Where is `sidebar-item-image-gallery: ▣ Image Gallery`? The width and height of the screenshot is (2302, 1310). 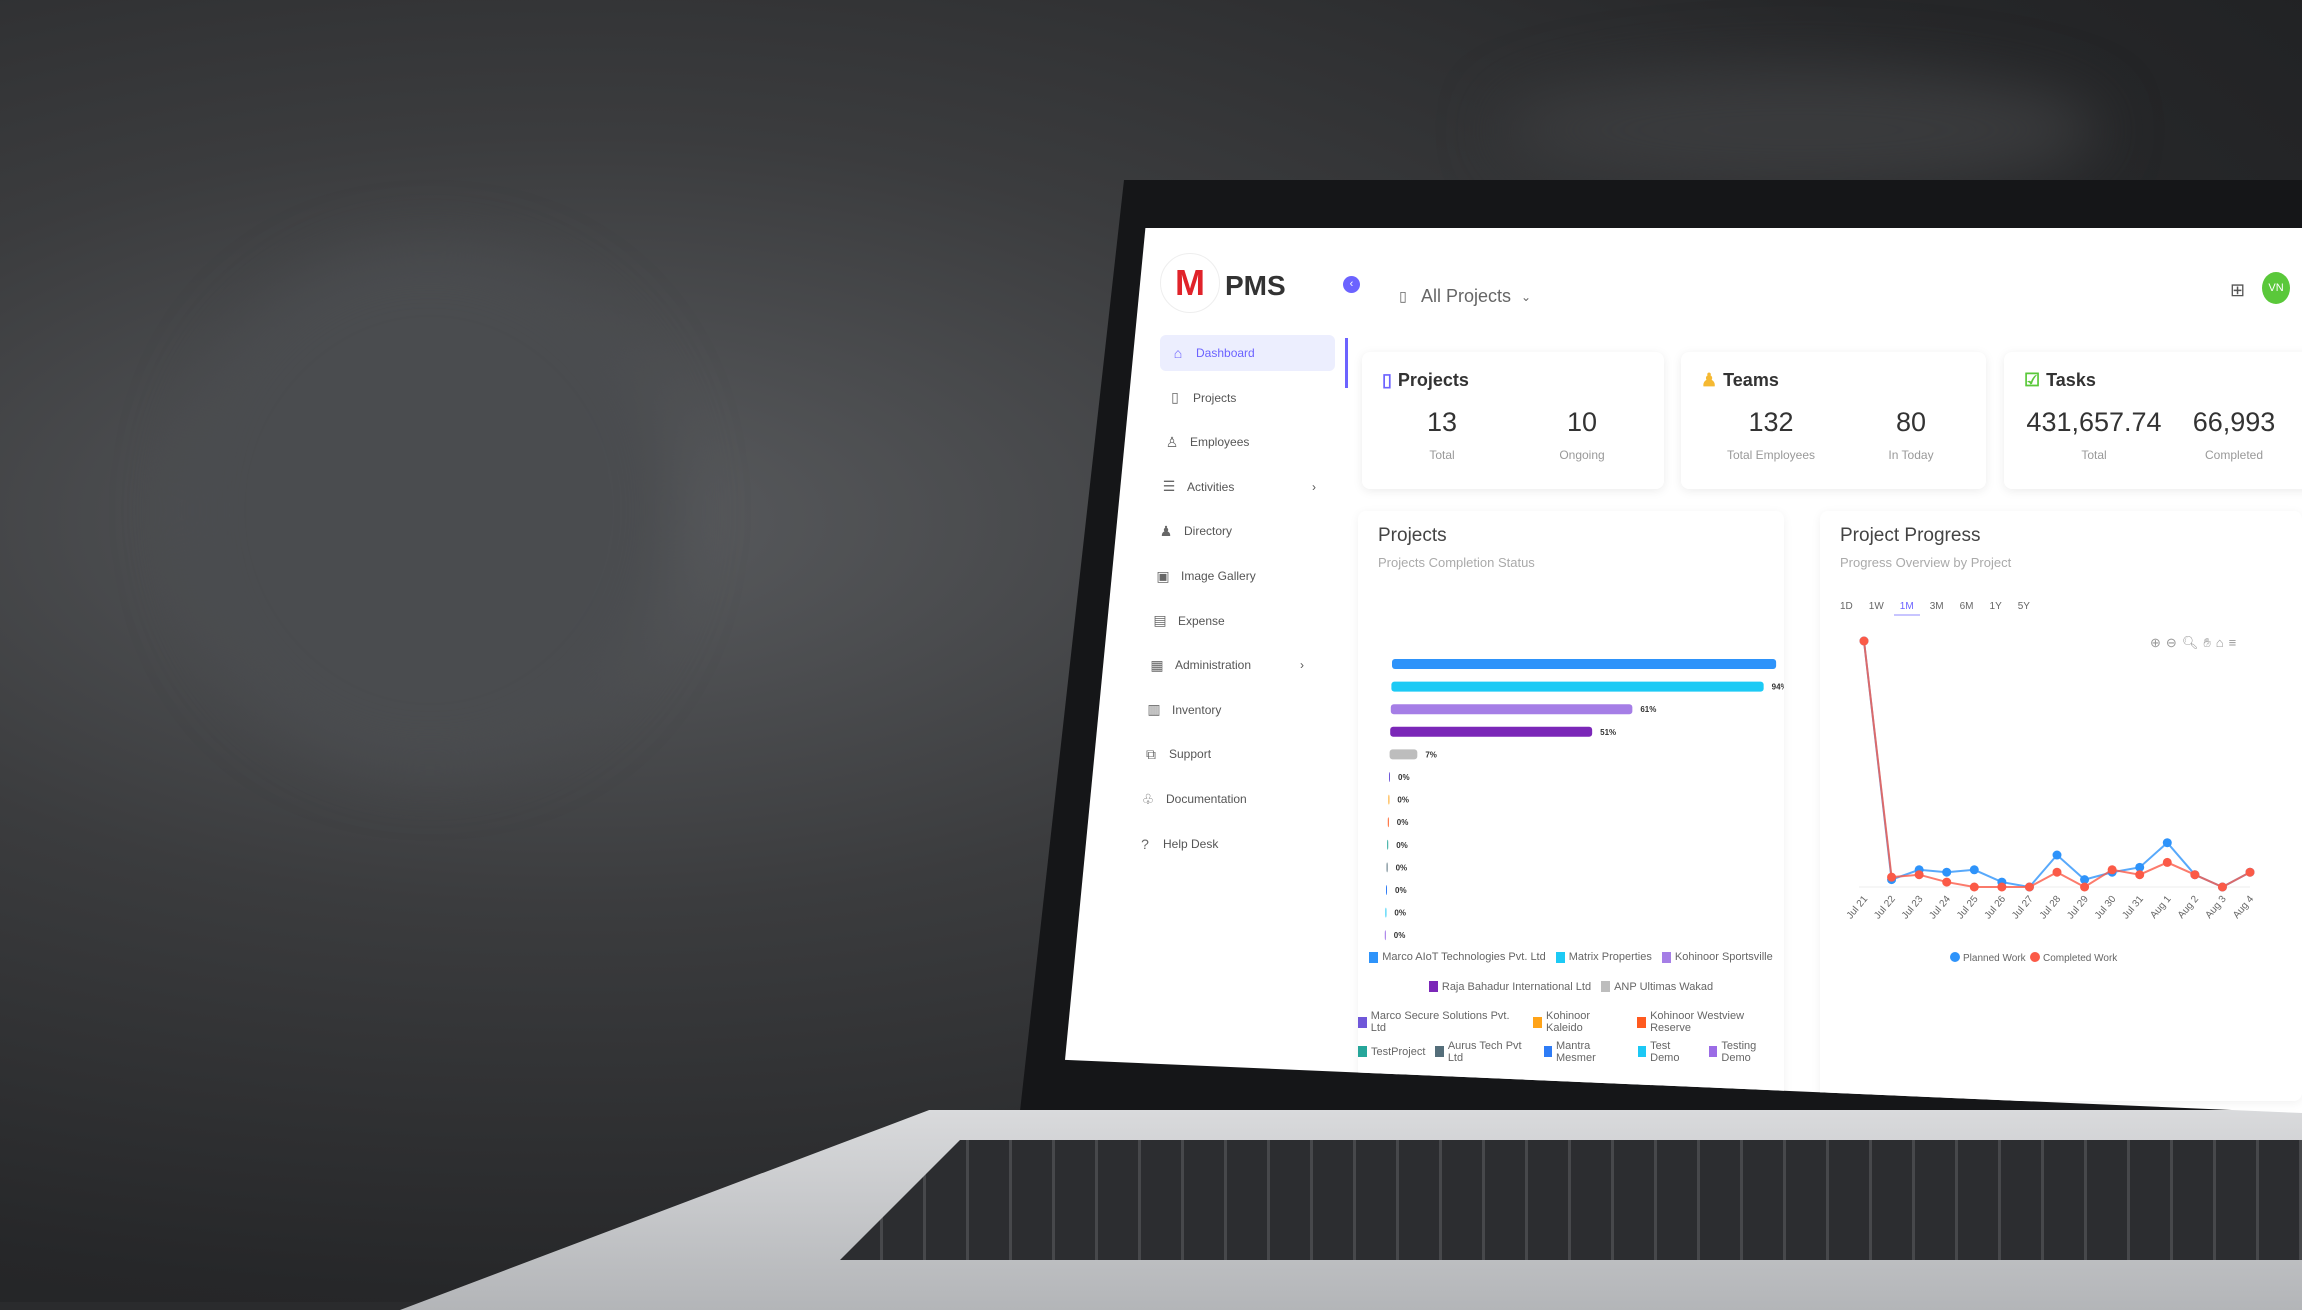
sidebar-item-image-gallery: ▣ Image Gallery is located at coordinates (1232, 576).